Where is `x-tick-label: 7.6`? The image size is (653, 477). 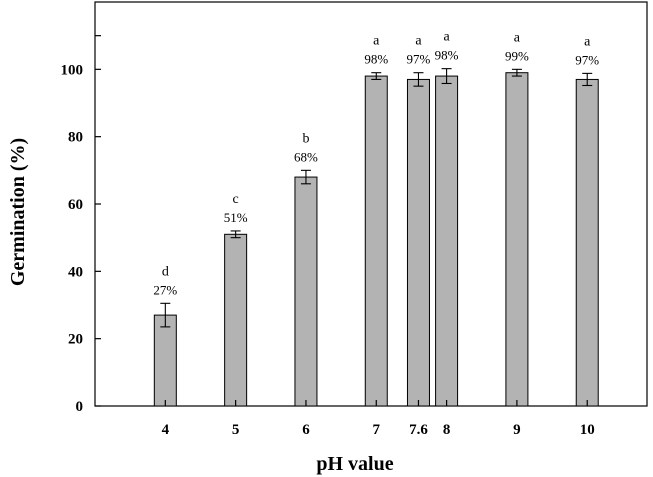
x-tick-label: 7.6 is located at coordinates (418, 430).